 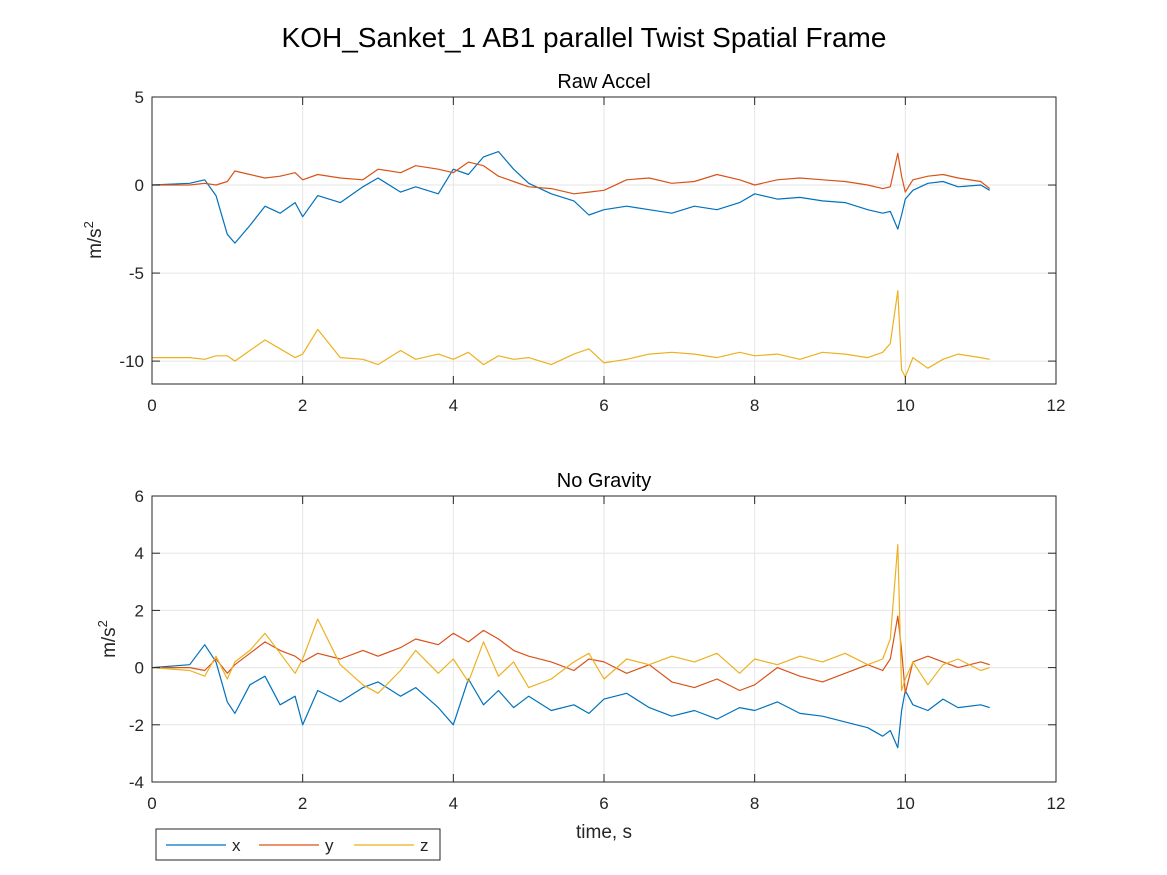 I want to click on legend: x y z, so click(x=298, y=844).